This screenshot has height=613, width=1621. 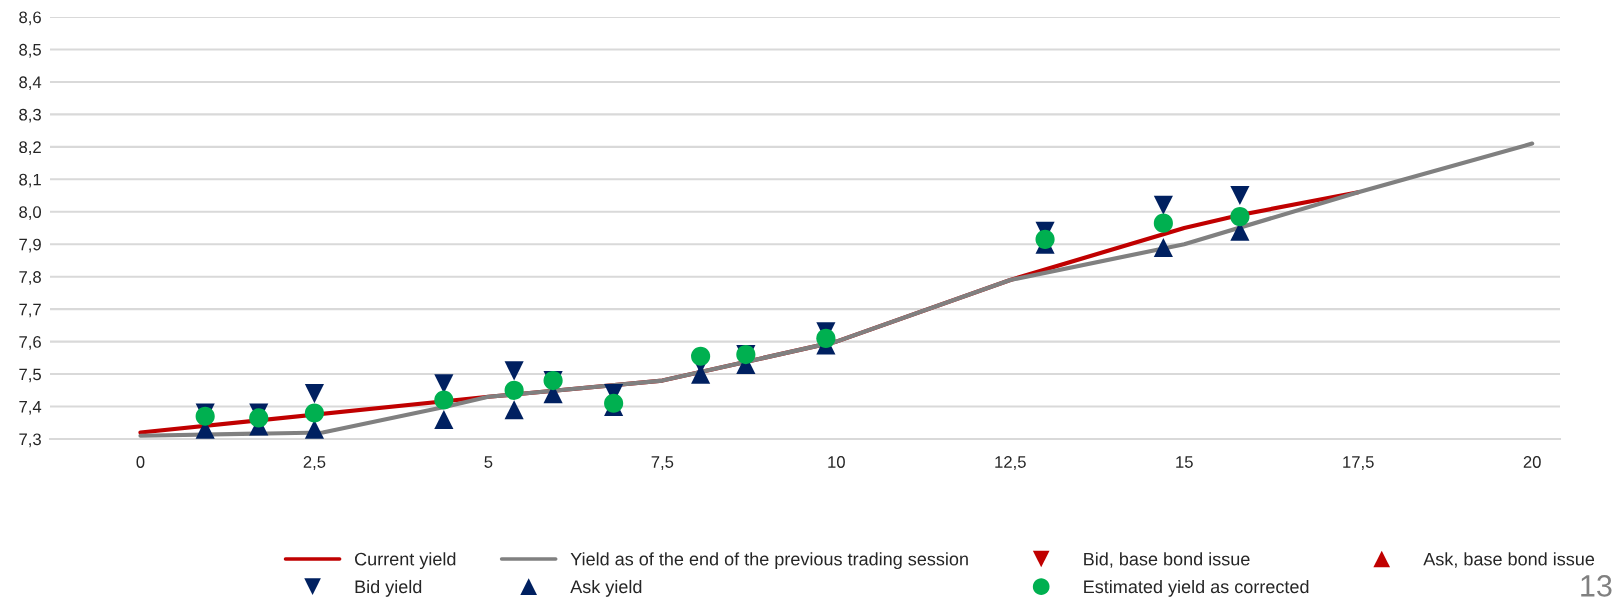 I want to click on x-tick-label: 7,5, so click(x=662, y=463).